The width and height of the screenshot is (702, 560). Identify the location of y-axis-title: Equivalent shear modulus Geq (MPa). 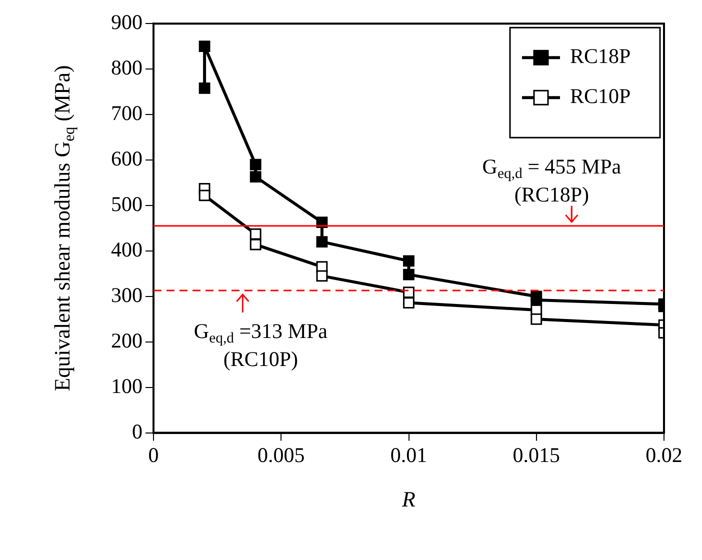
(63, 228).